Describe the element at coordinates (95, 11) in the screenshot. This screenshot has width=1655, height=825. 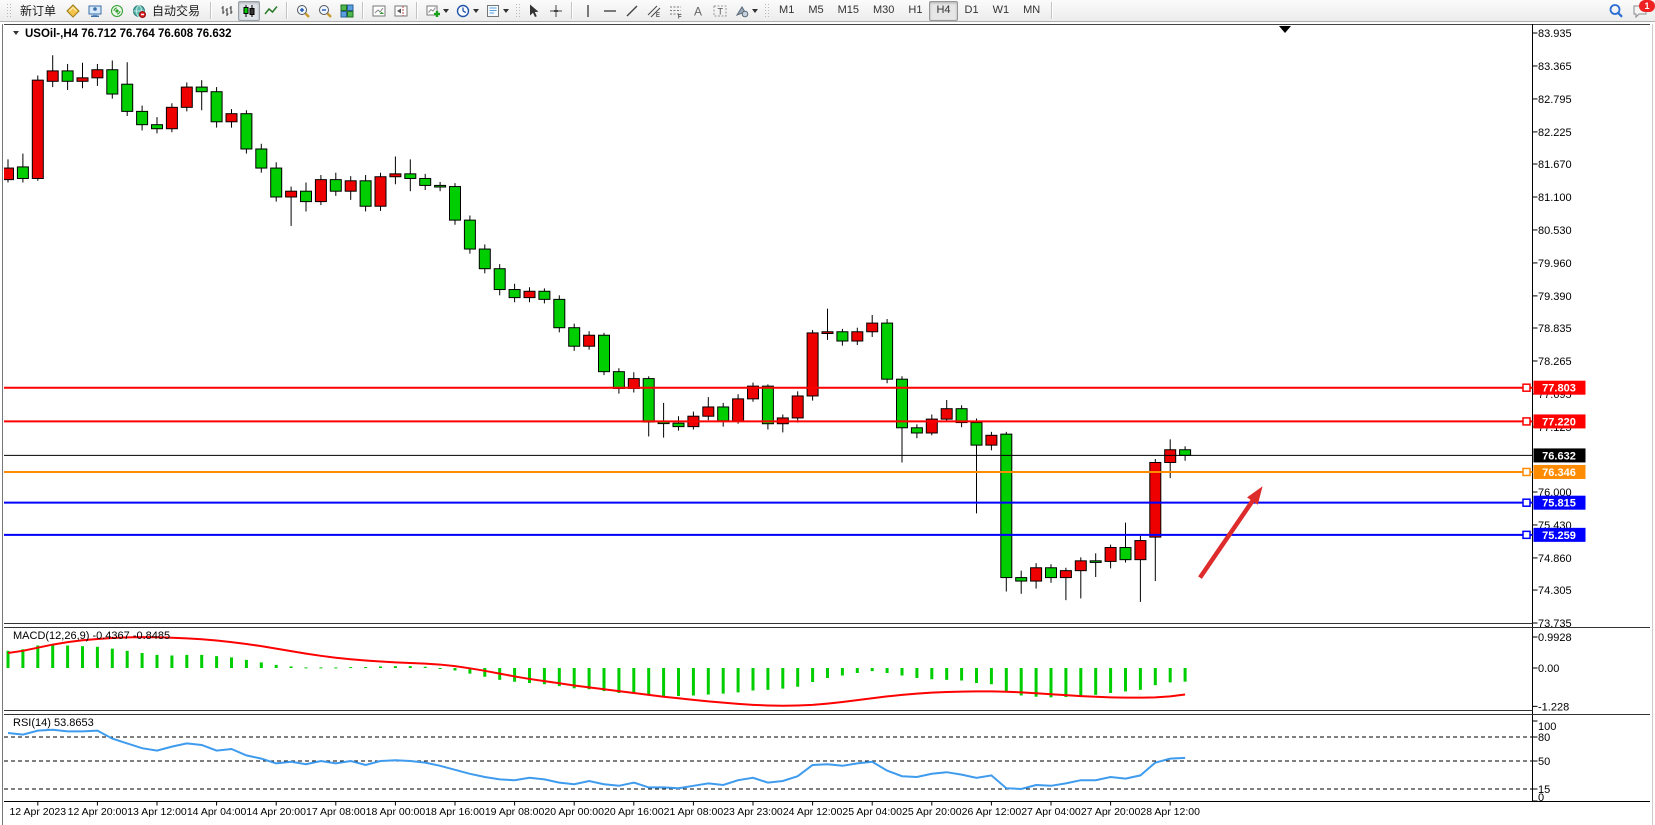
I see `terminal-button` at that location.